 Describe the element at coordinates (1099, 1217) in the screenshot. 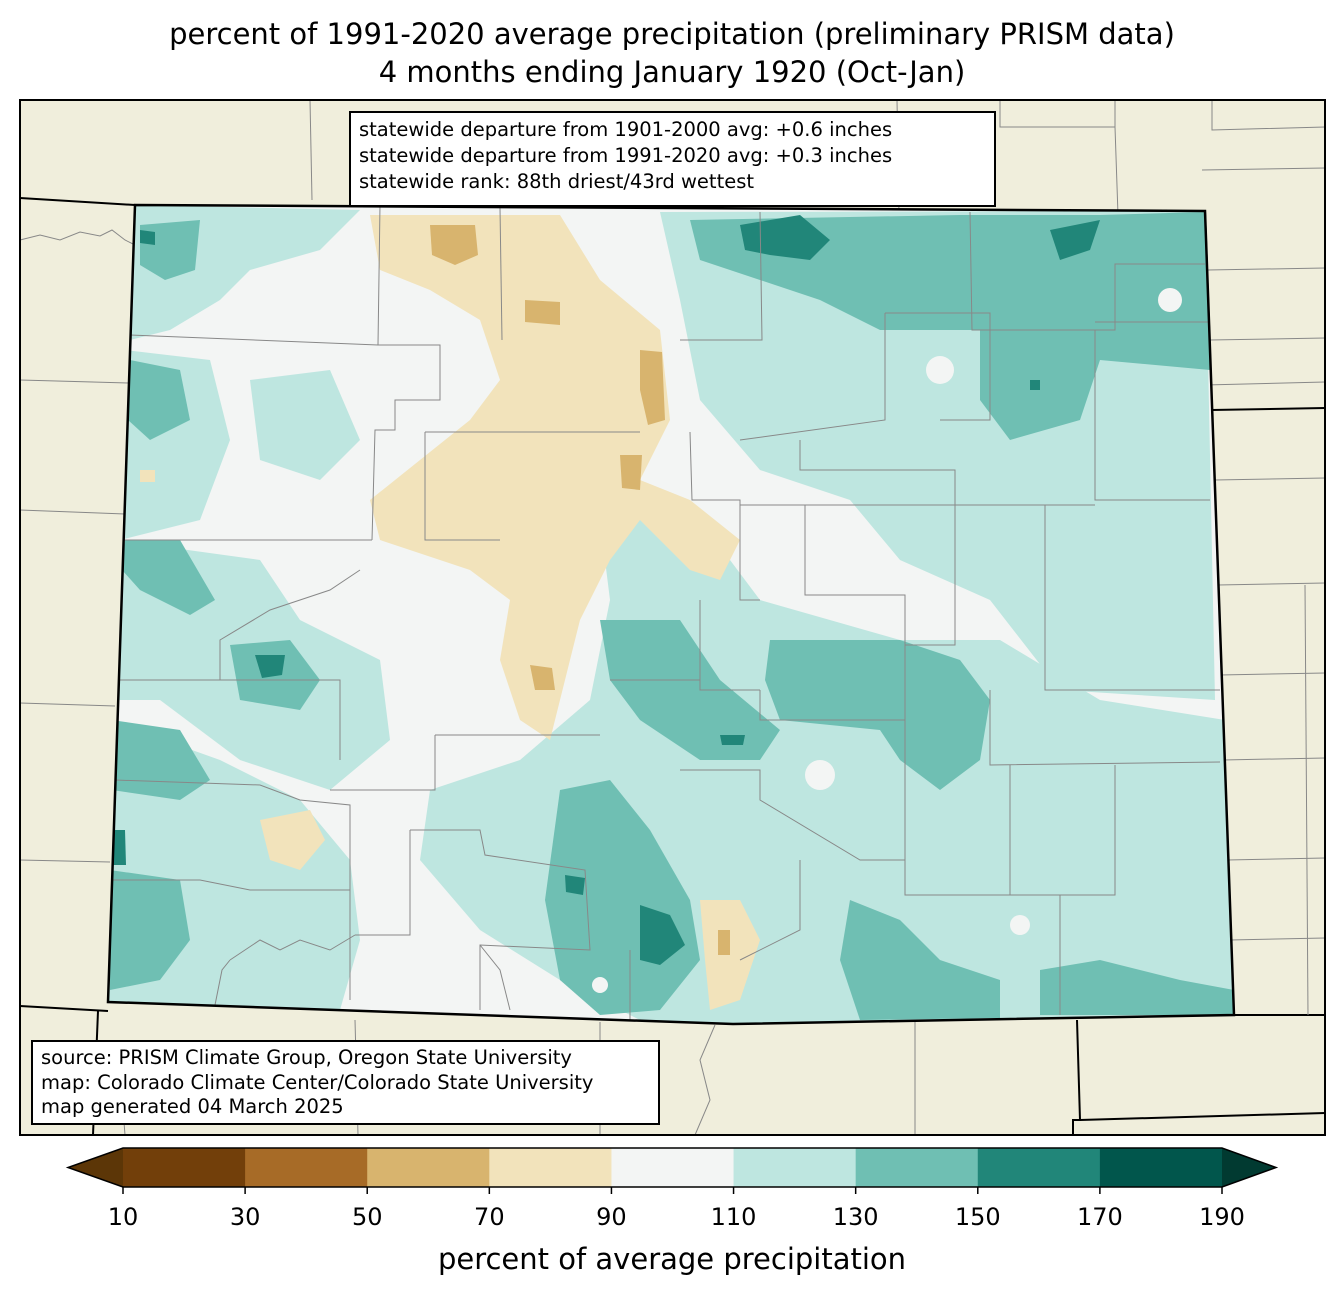

I see `colorbar-tick-label: 170` at that location.